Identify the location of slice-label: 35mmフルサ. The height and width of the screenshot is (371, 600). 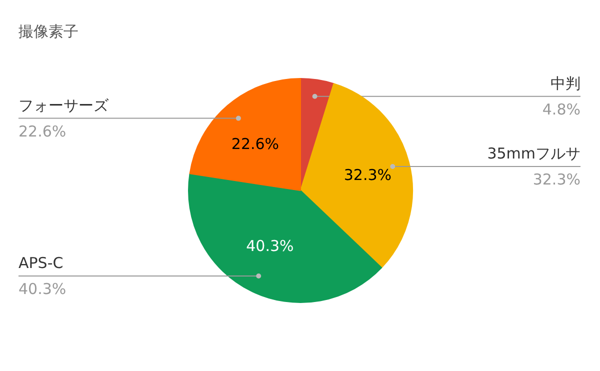
(533, 153).